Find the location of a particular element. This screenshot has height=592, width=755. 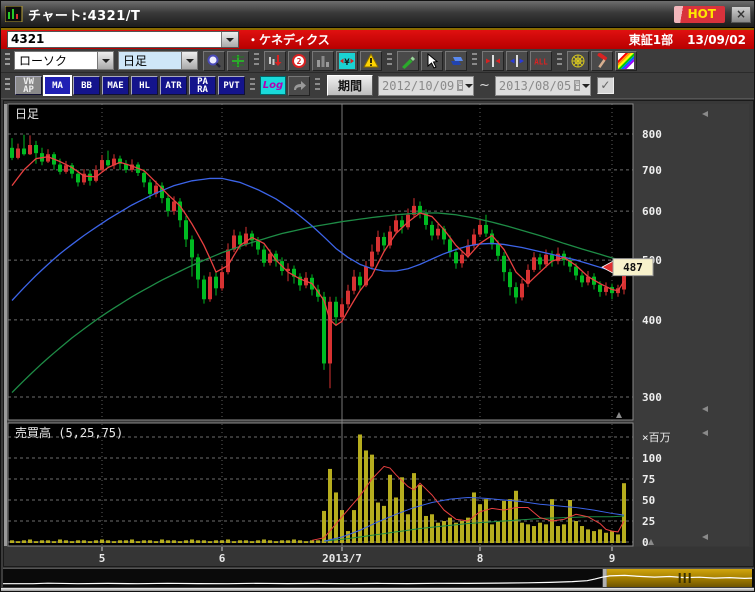

all-zoom-icon: ALL is located at coordinates (541, 60).